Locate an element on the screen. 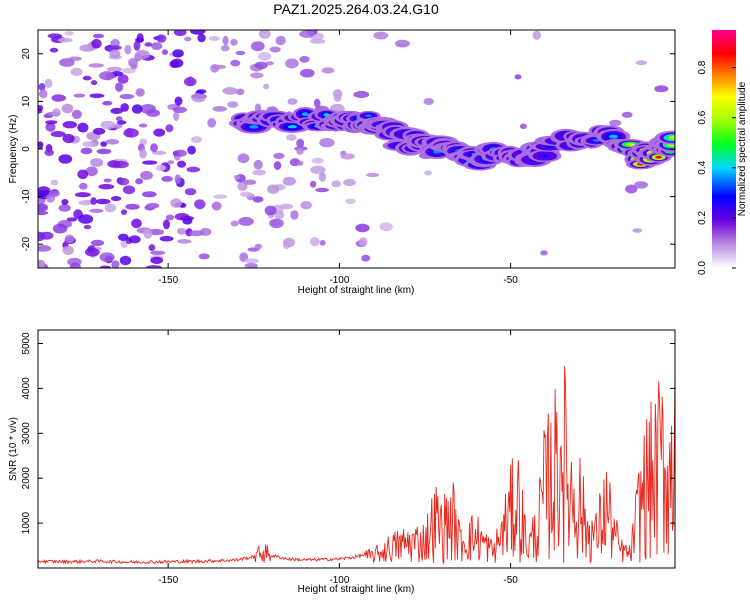 The height and width of the screenshot is (600, 750). snr-x-axis-label: Height of straight line (km) is located at coordinates (356, 589).